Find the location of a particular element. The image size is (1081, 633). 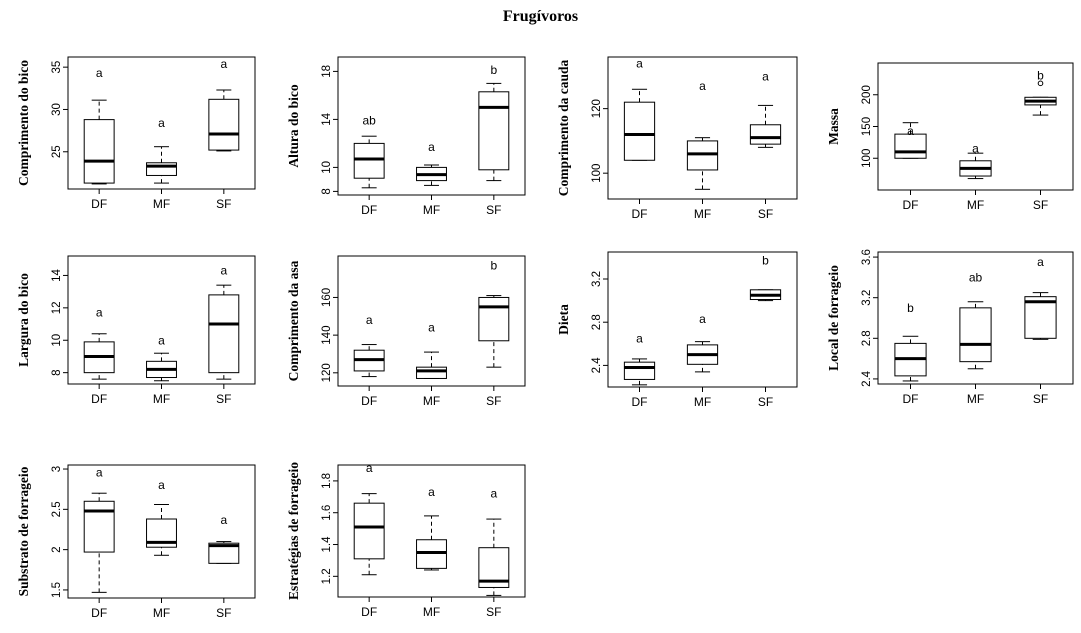

y-tick-label: 30 is located at coordinates (57, 109).